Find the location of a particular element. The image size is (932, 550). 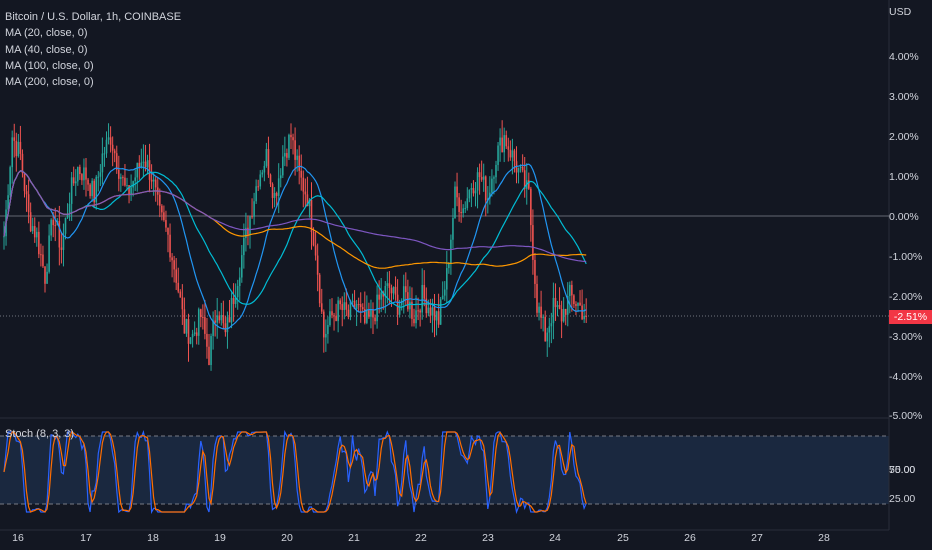

currency-label: USD is located at coordinates (900, 12).